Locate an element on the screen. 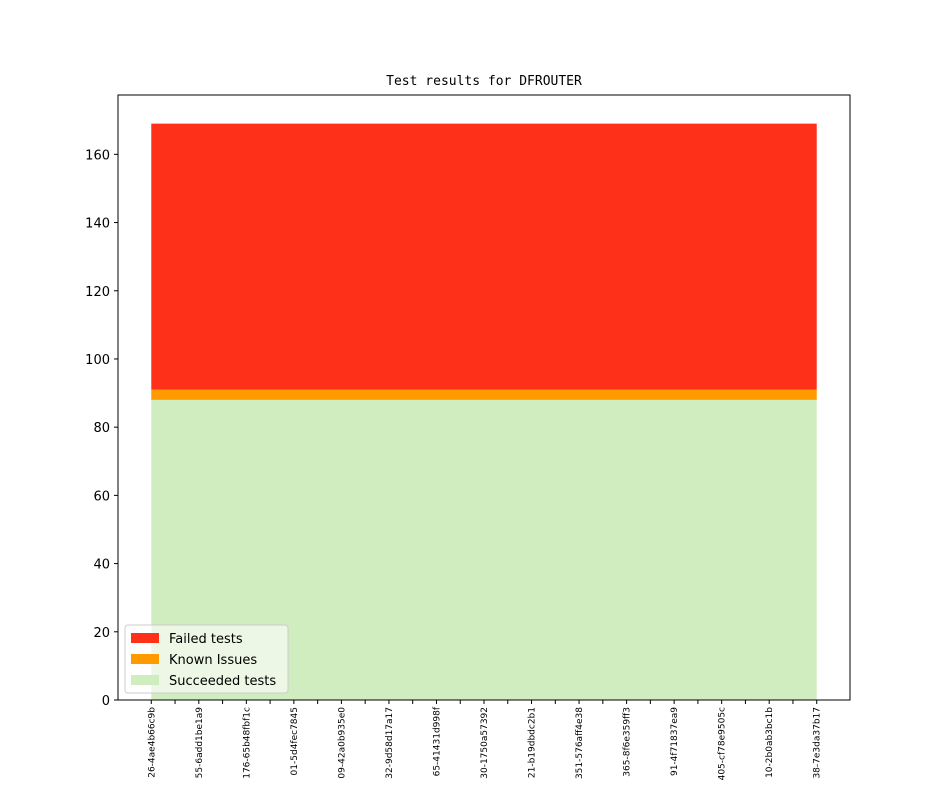 The width and height of the screenshot is (944, 791). x-tick-label: 09-42a0b935e0 is located at coordinates (342, 743).